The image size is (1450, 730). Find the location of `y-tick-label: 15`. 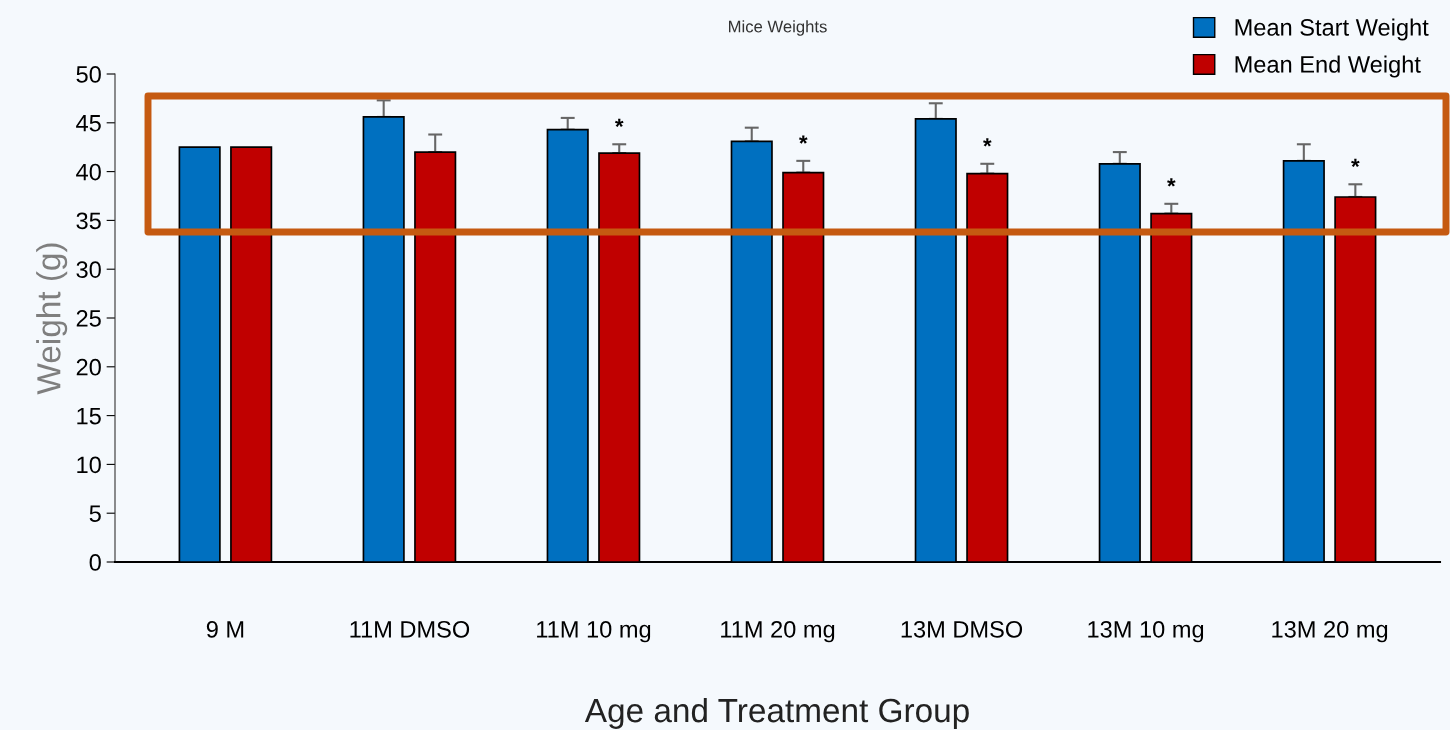

y-tick-label: 15 is located at coordinates (89, 416).